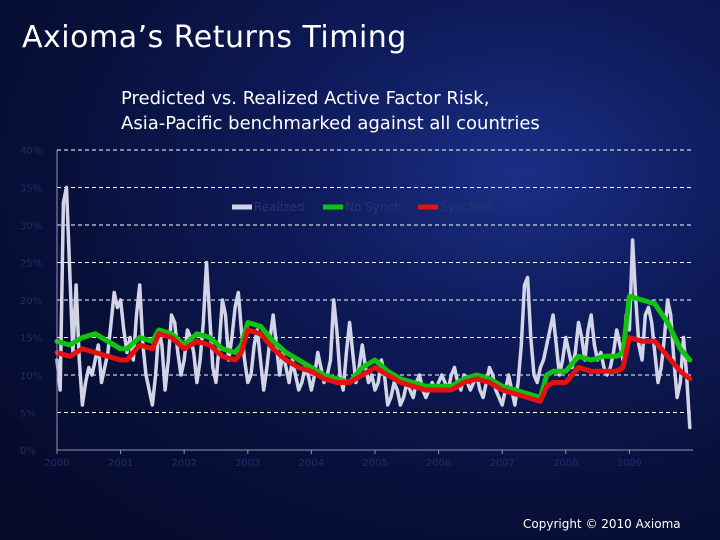 The width and height of the screenshot is (720, 540). I want to click on x-tick-label: 2004, so click(311, 463).